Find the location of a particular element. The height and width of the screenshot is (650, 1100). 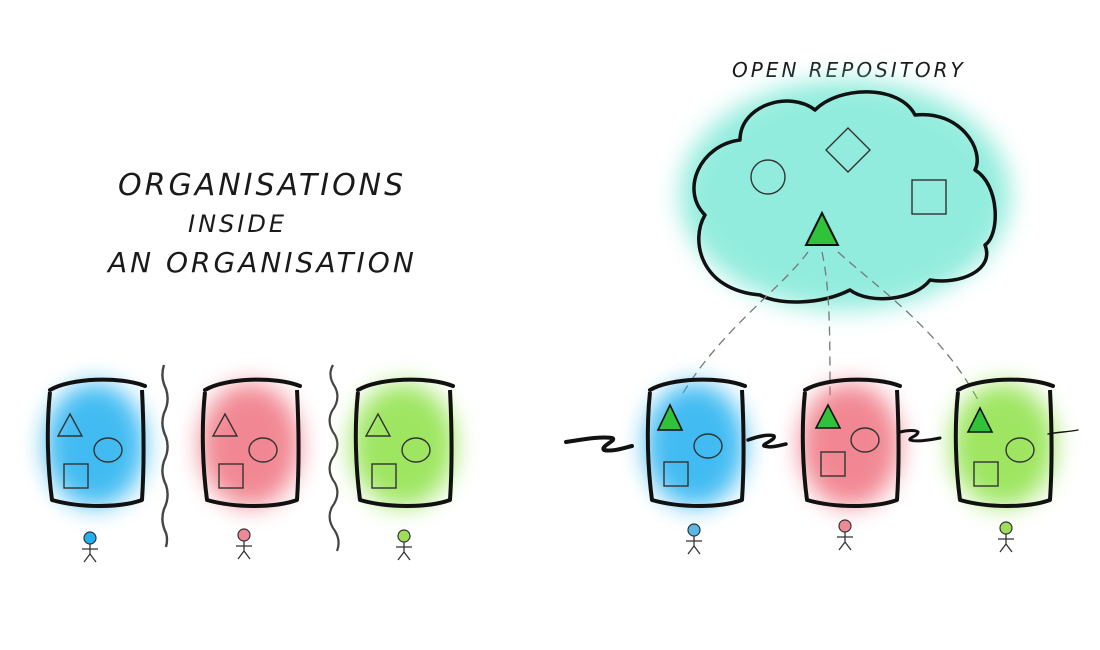

repository-links is located at coordinates (829, 327).